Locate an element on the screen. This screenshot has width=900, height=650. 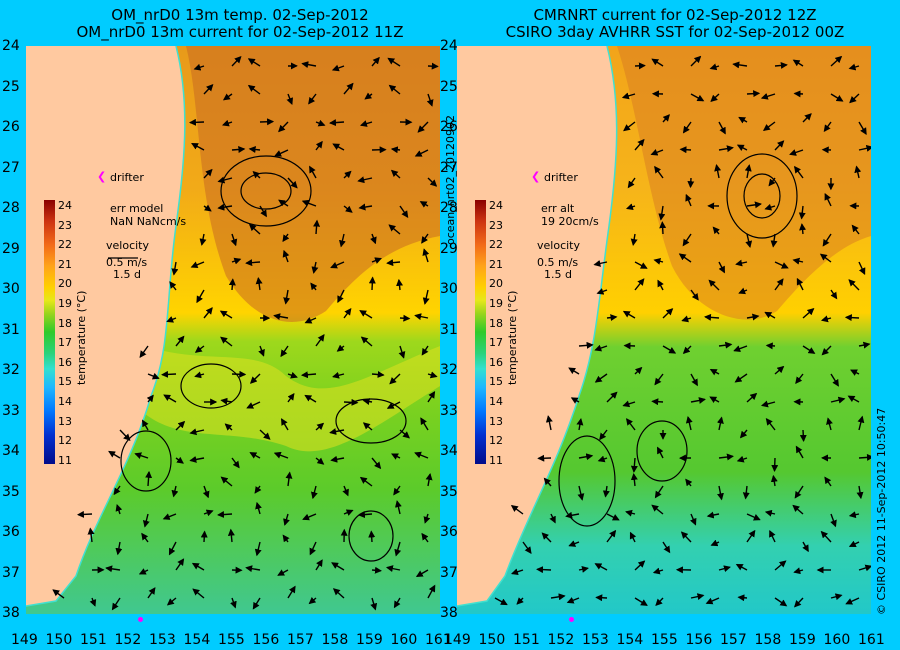
lon-tick-label: 161 is located at coordinates (871, 640).